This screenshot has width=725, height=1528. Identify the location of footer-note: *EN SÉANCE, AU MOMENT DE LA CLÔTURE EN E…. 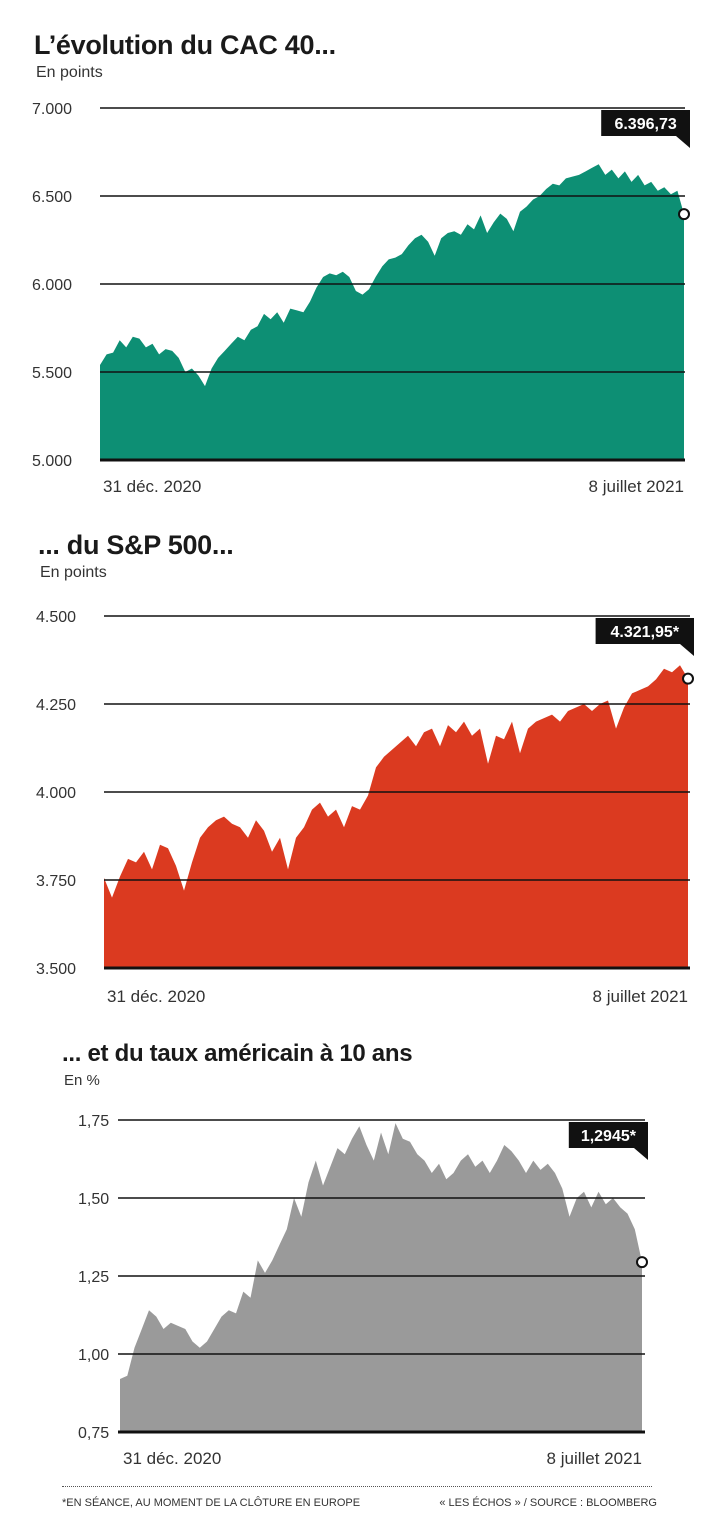
(211, 1503).